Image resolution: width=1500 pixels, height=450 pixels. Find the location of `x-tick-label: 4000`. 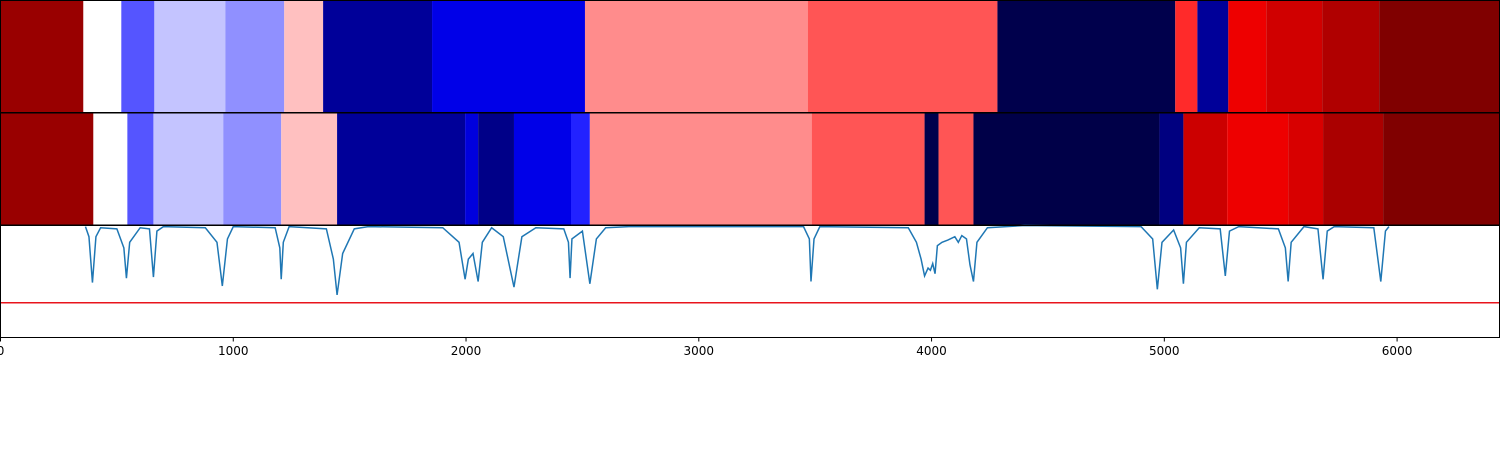

x-tick-label: 4000 is located at coordinates (931, 351).